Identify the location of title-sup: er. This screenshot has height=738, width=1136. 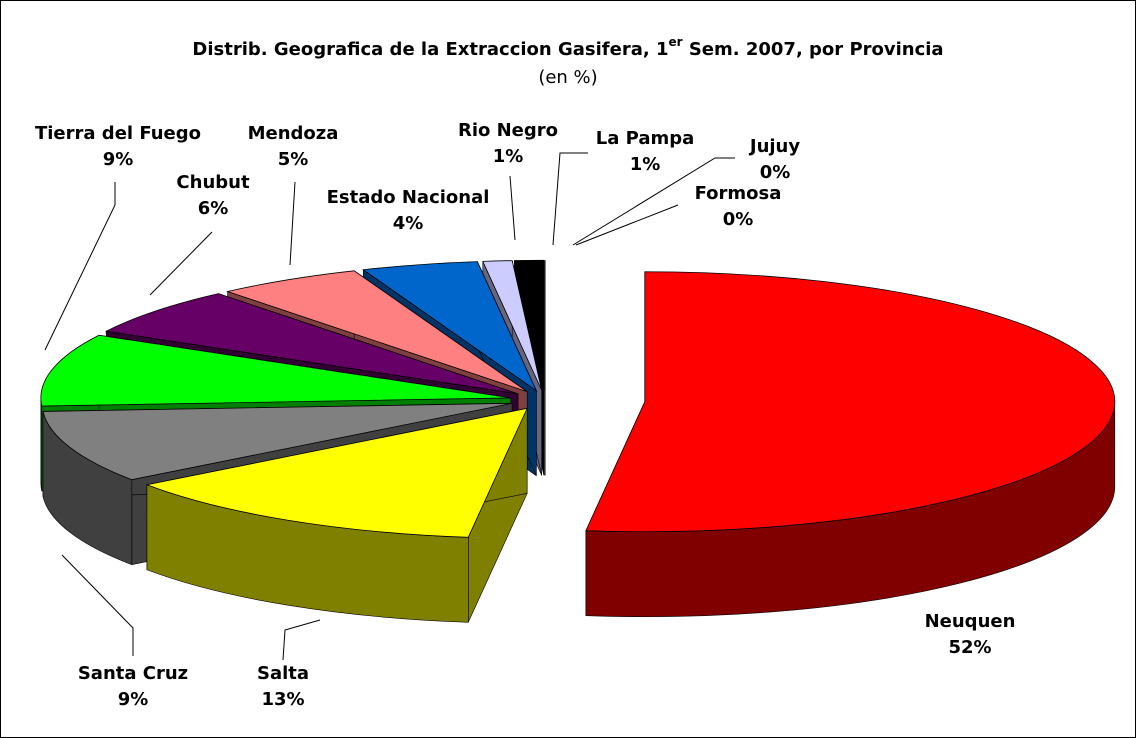
(675, 42).